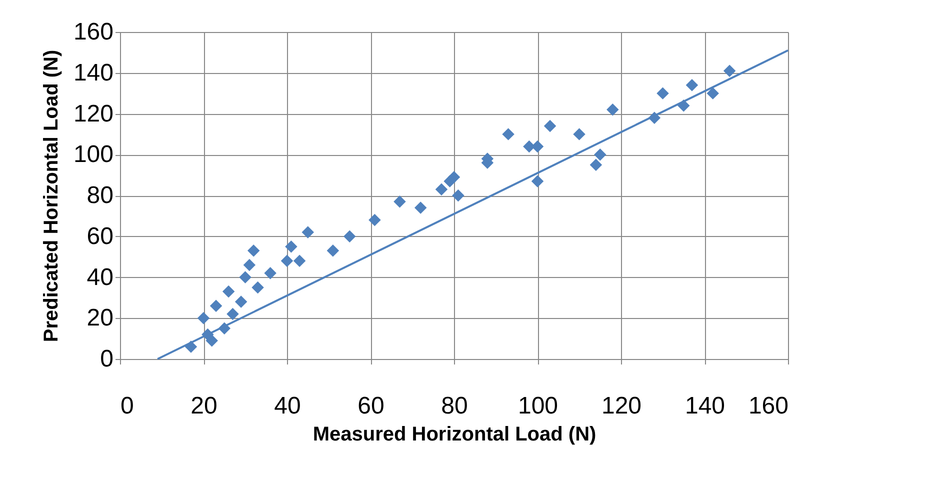 This screenshot has width=936, height=480. Describe the element at coordinates (454, 406) in the screenshot. I see `x-tick-label: 80` at that location.